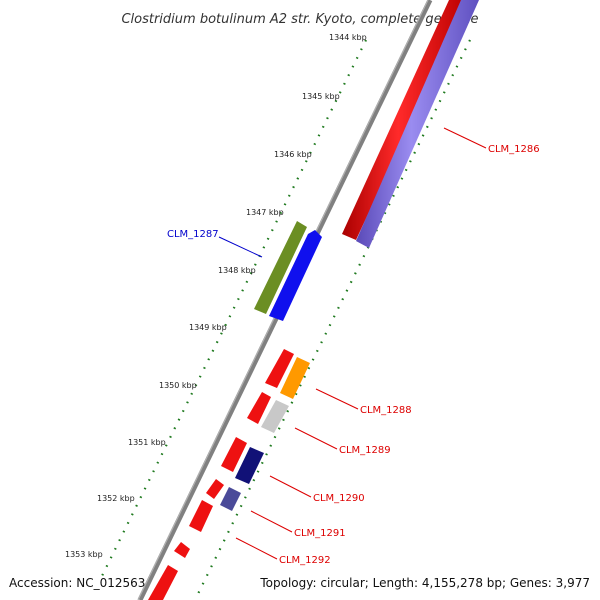  Describe the element at coordinates (305, 560) in the screenshot. I see `gene-label-clm1292: CLM_1292` at that location.